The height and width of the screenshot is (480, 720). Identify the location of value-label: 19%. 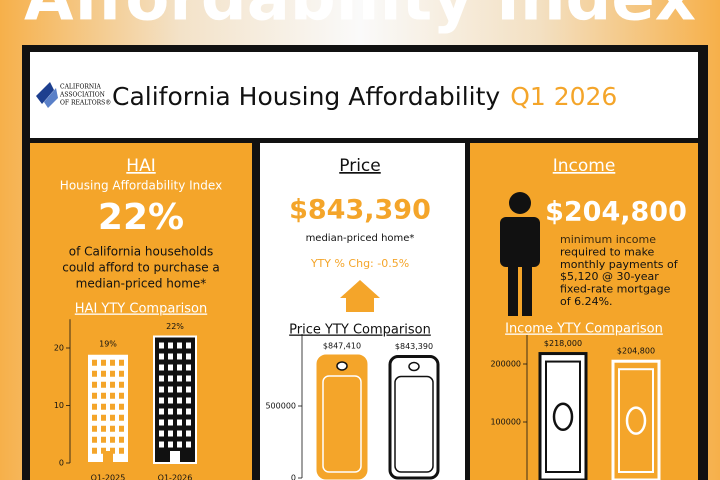
(108, 343).